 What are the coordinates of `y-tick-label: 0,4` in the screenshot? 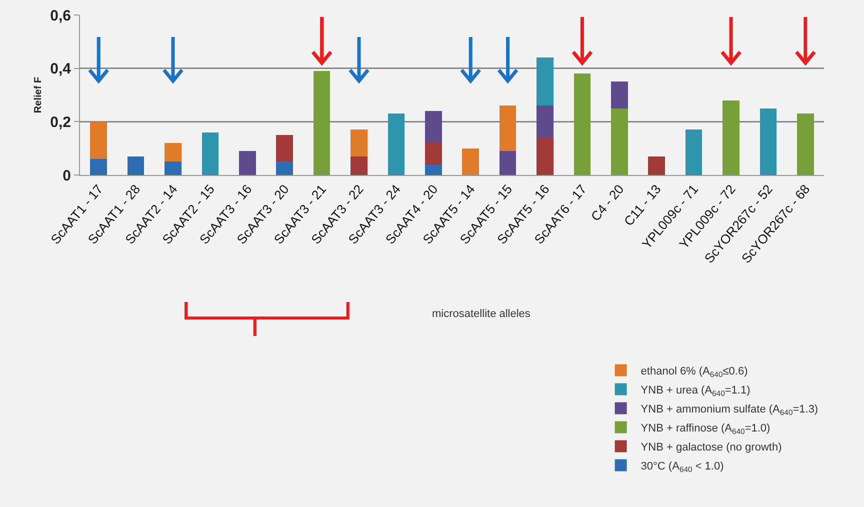 It's located at (61, 69).